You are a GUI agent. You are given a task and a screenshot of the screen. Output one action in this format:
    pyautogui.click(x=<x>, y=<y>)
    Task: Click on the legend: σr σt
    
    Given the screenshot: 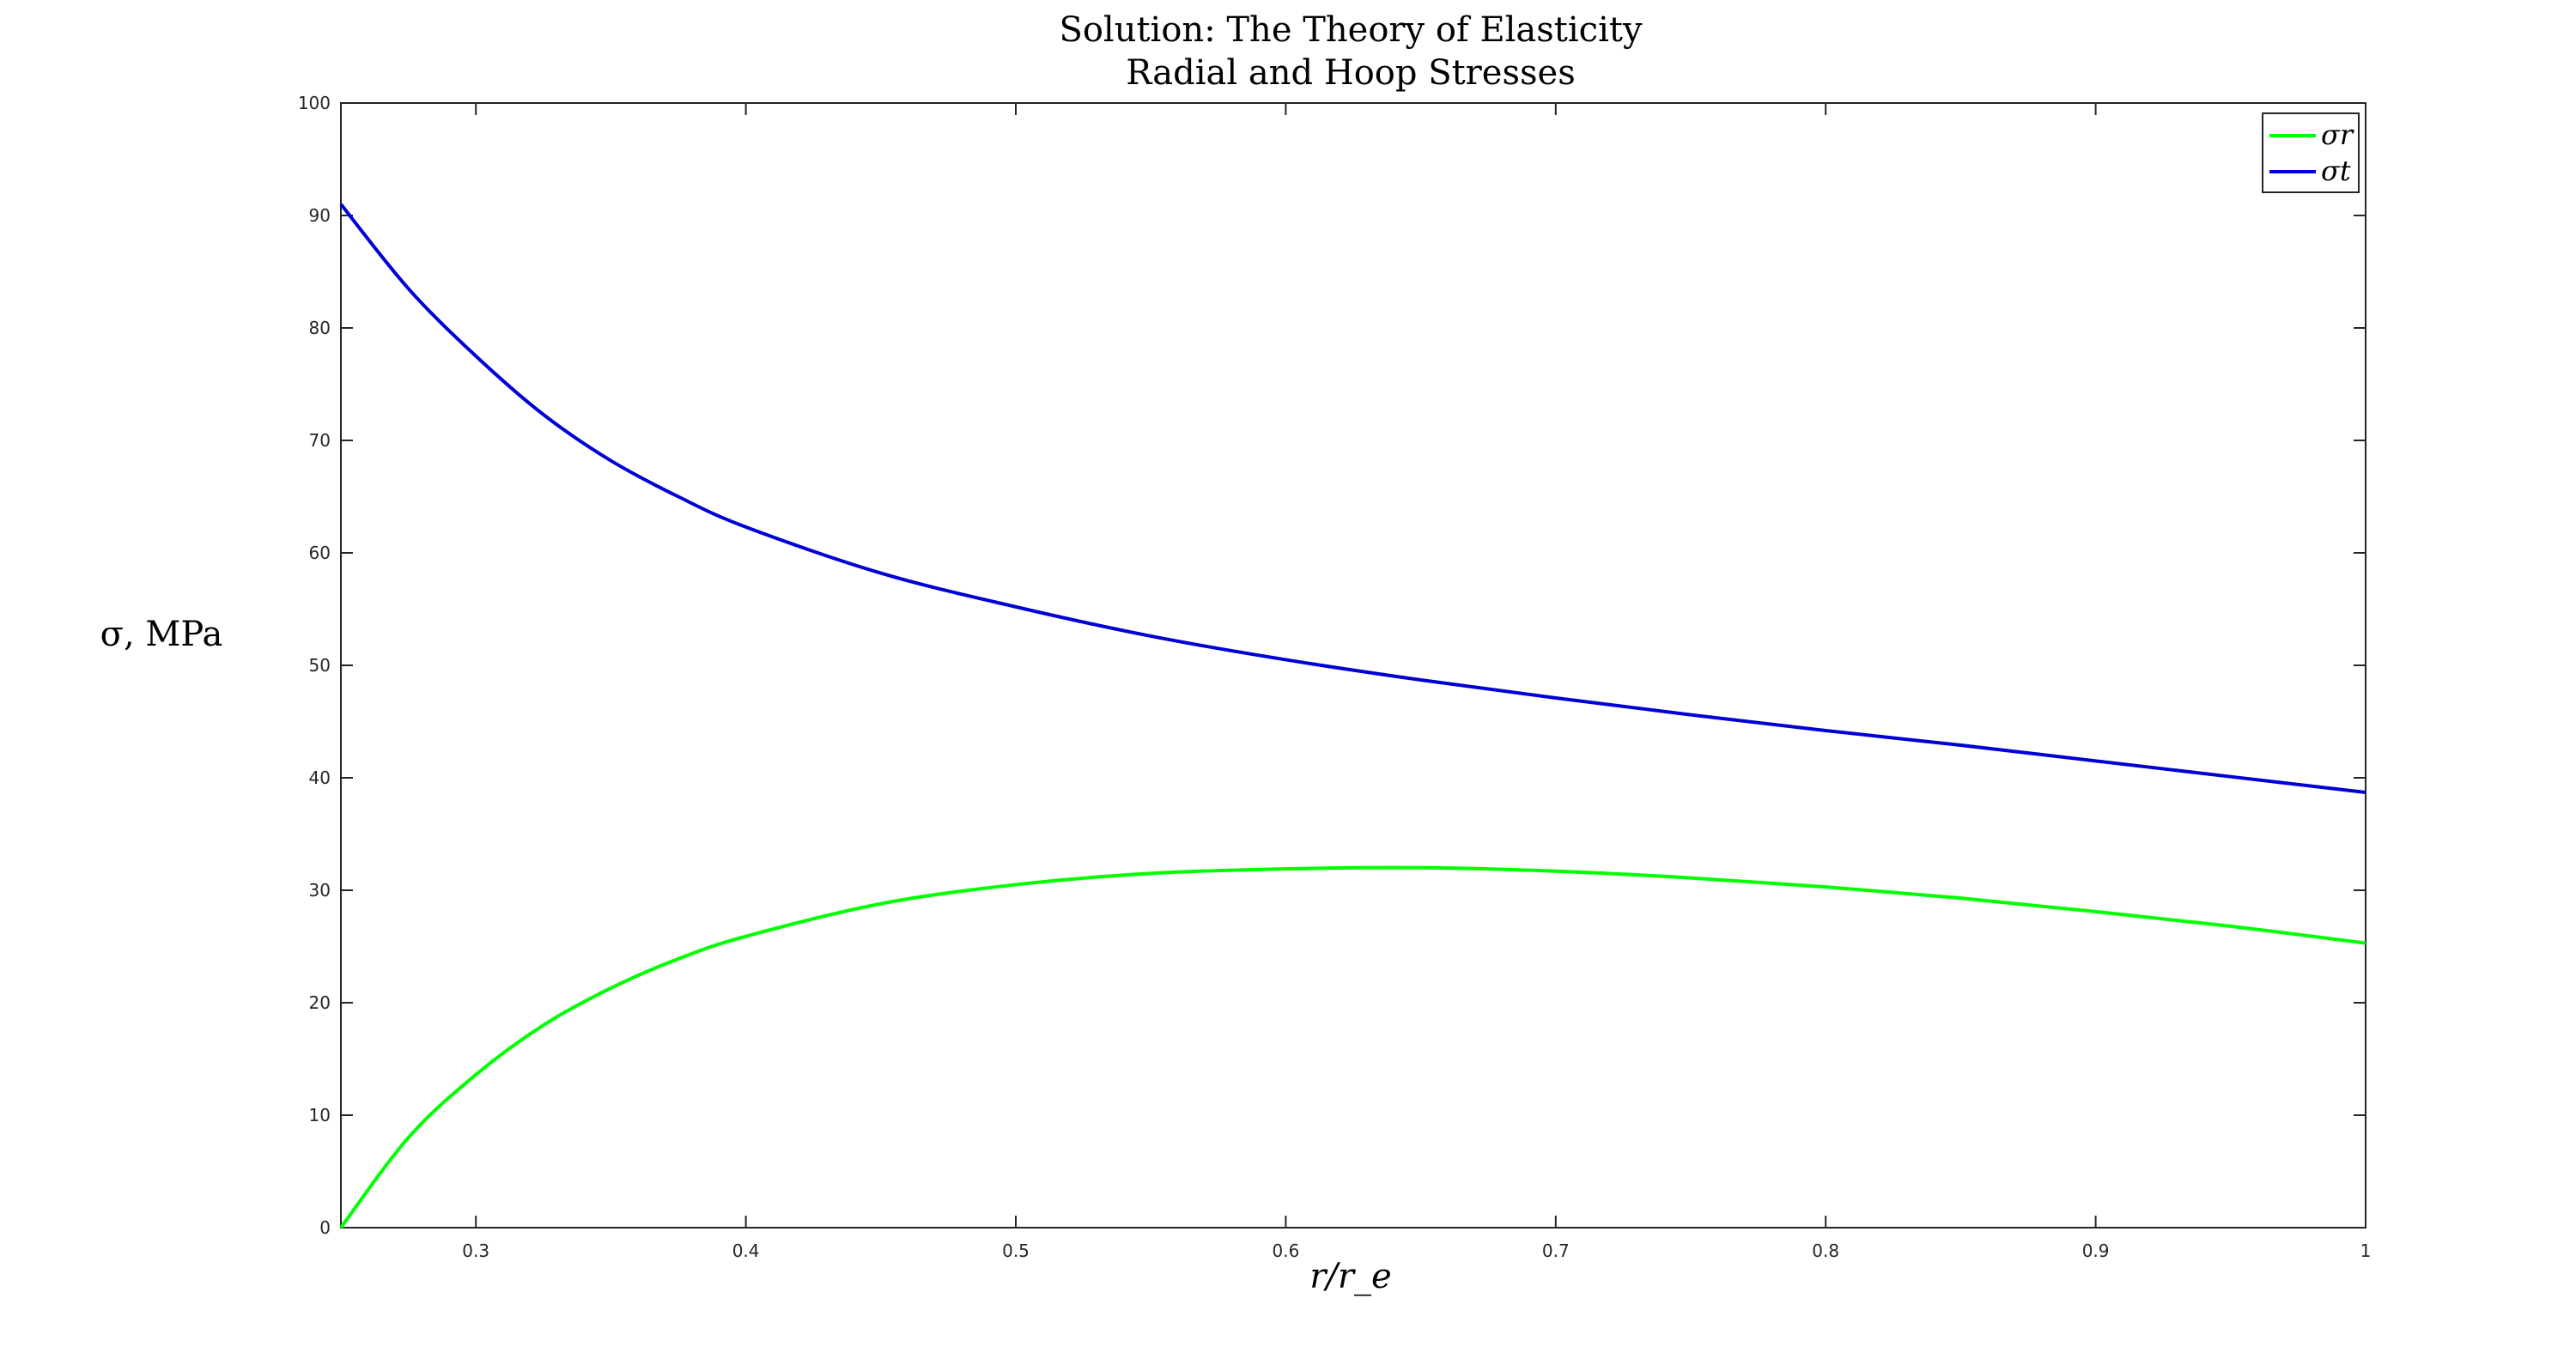 What is the action you would take?
    pyautogui.click(x=2311, y=152)
    